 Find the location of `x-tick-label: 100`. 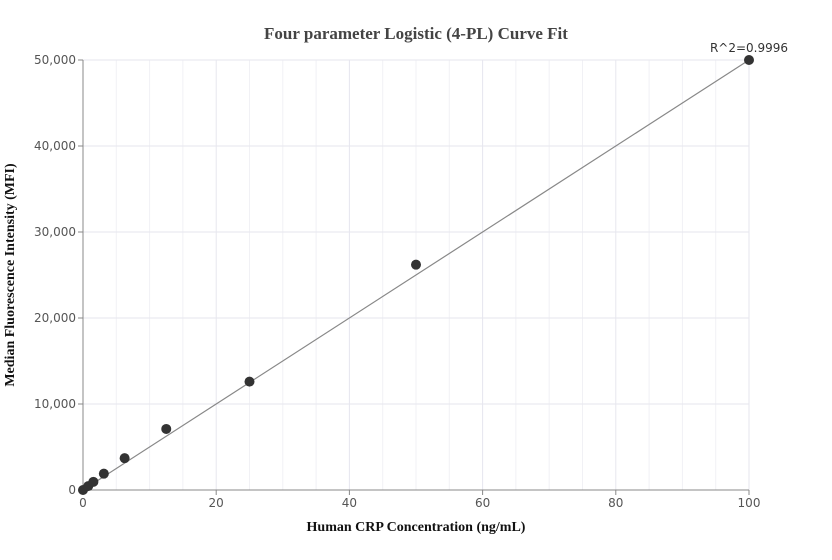

x-tick-label: 100 is located at coordinates (749, 503).